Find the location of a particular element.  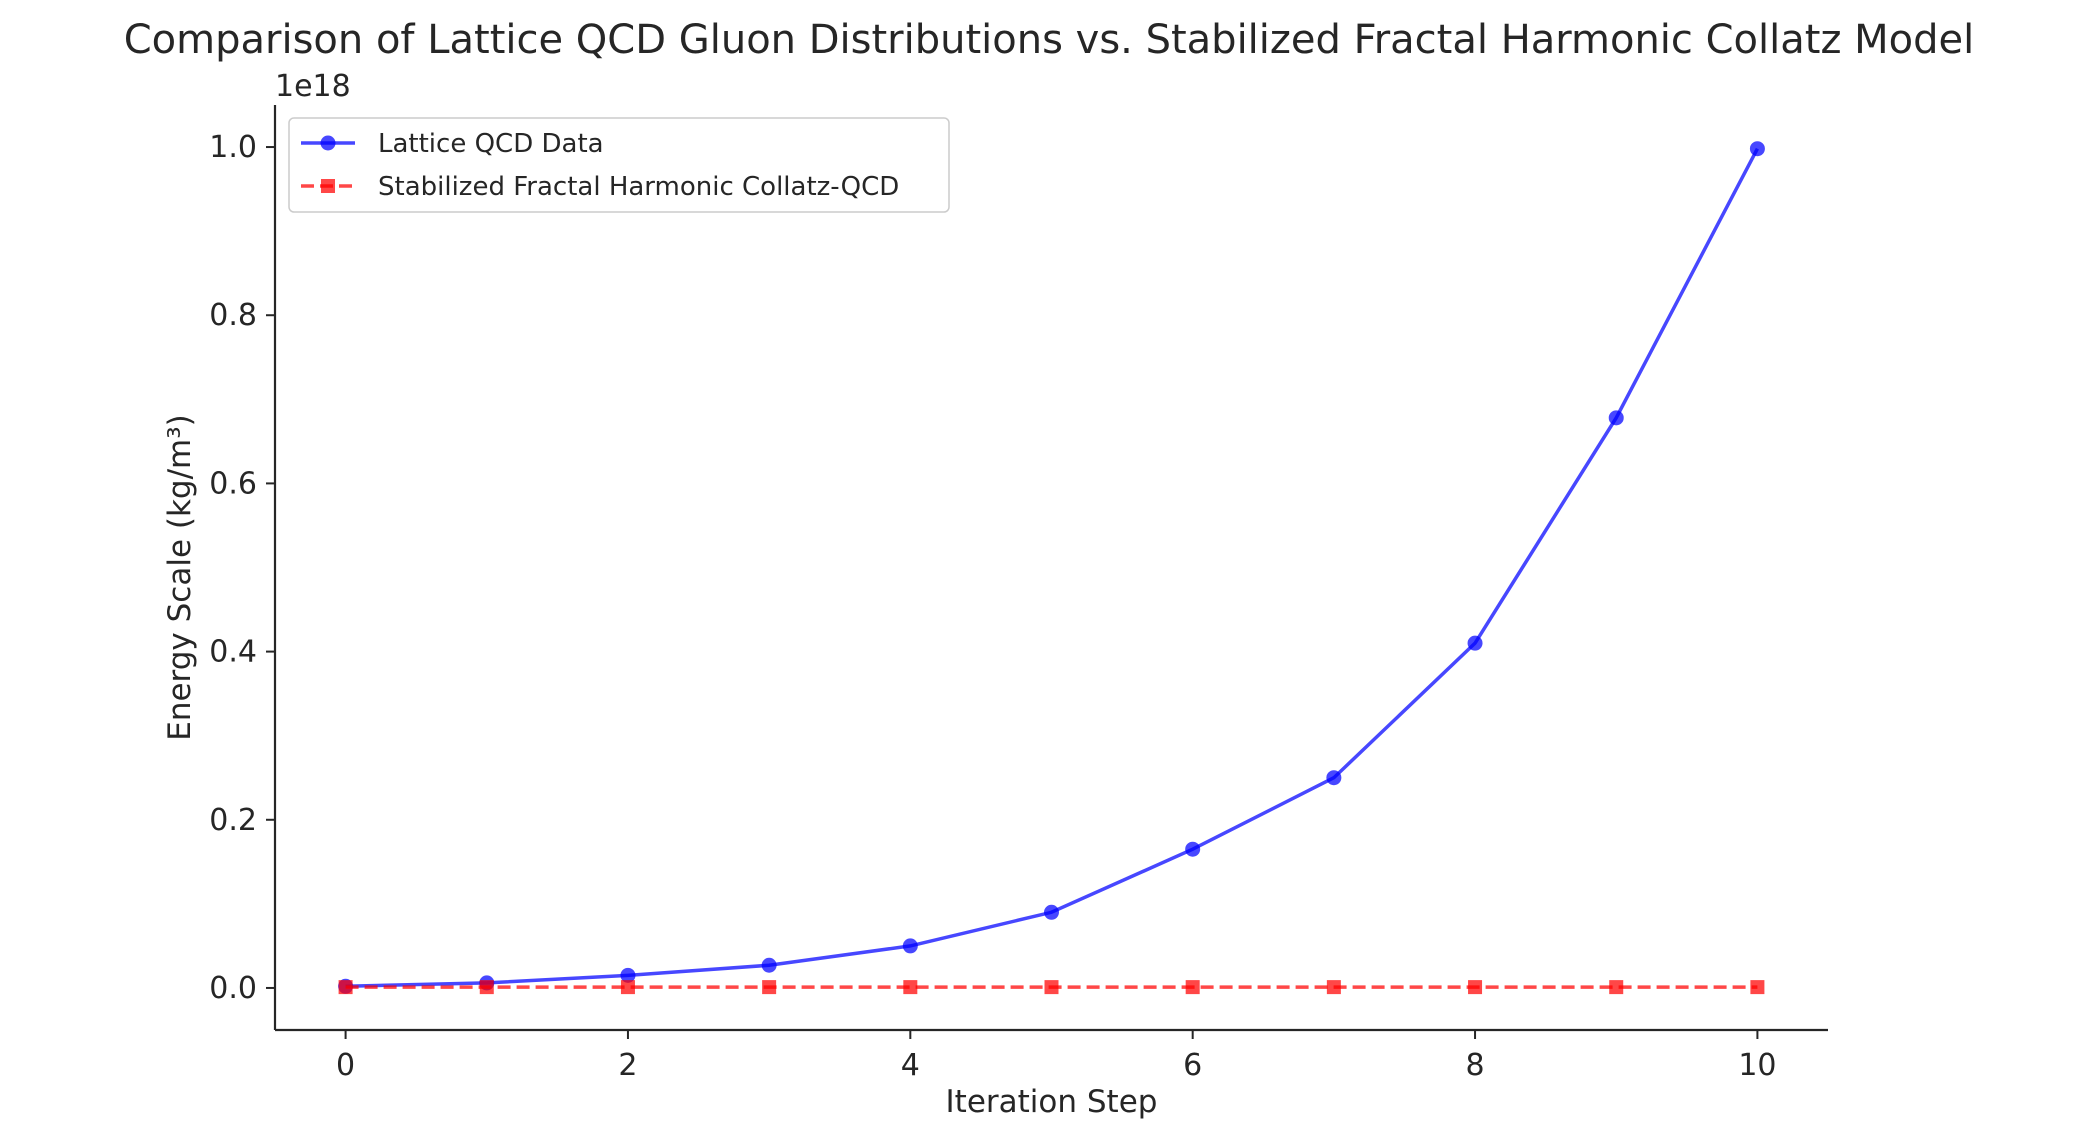

legend-label: Stabilized Fractal Harmonic Collatz-QCD is located at coordinates (638, 187).